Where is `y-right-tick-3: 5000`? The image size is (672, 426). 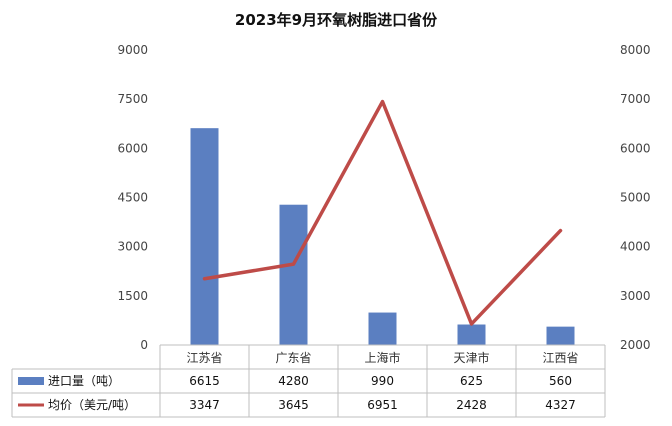 y-right-tick-3: 5000 is located at coordinates (635, 198).